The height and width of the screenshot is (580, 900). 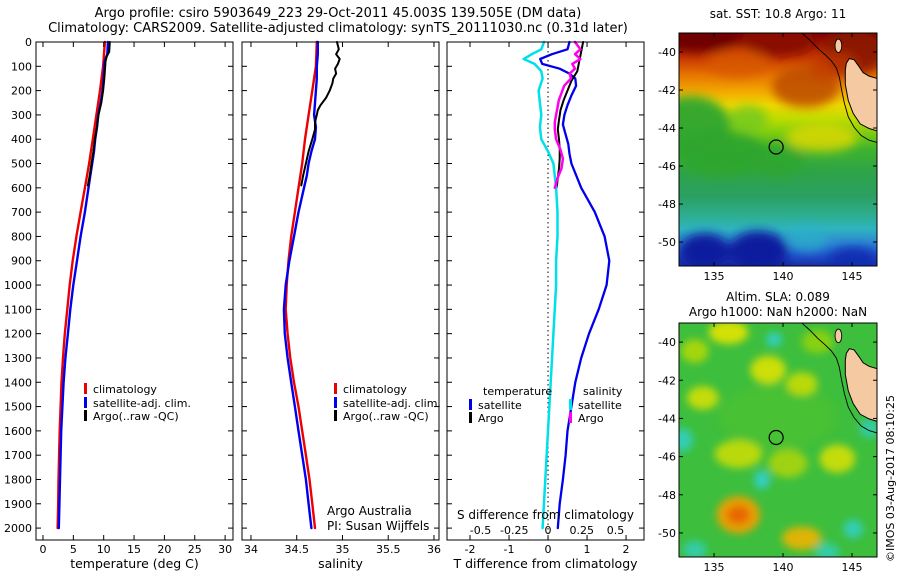 What do you see at coordinates (378, 526) in the screenshot?
I see `attribution-line2: PI: Susan Wijffels` at bounding box center [378, 526].